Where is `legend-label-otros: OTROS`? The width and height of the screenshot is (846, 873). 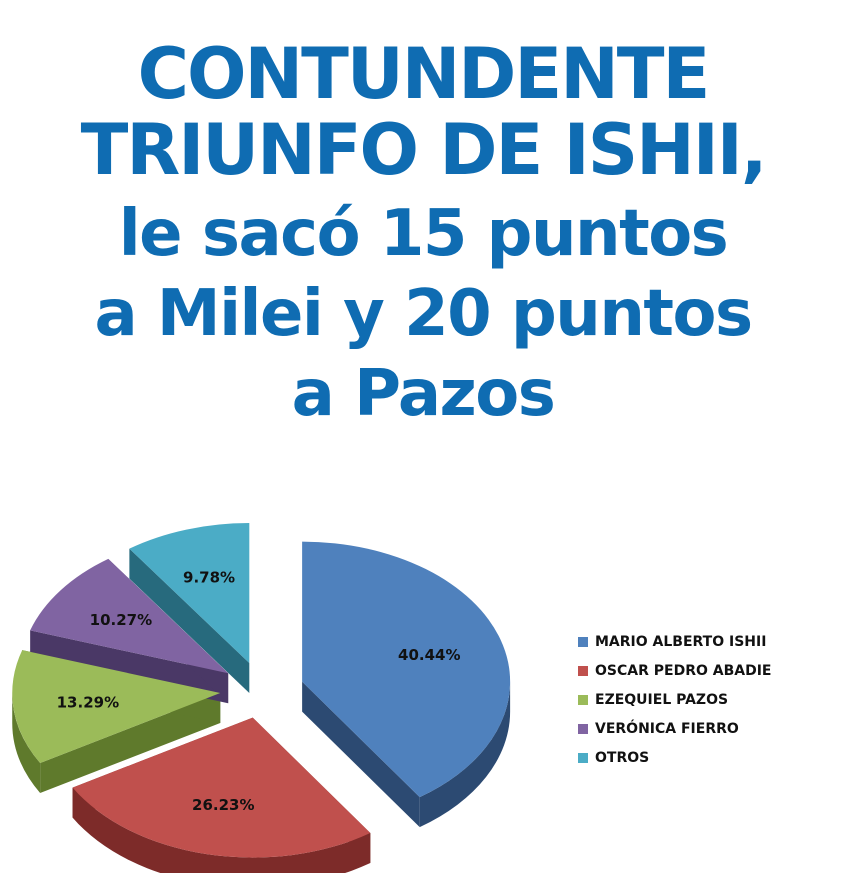
legend-label-otros: OTROS is located at coordinates (622, 757).